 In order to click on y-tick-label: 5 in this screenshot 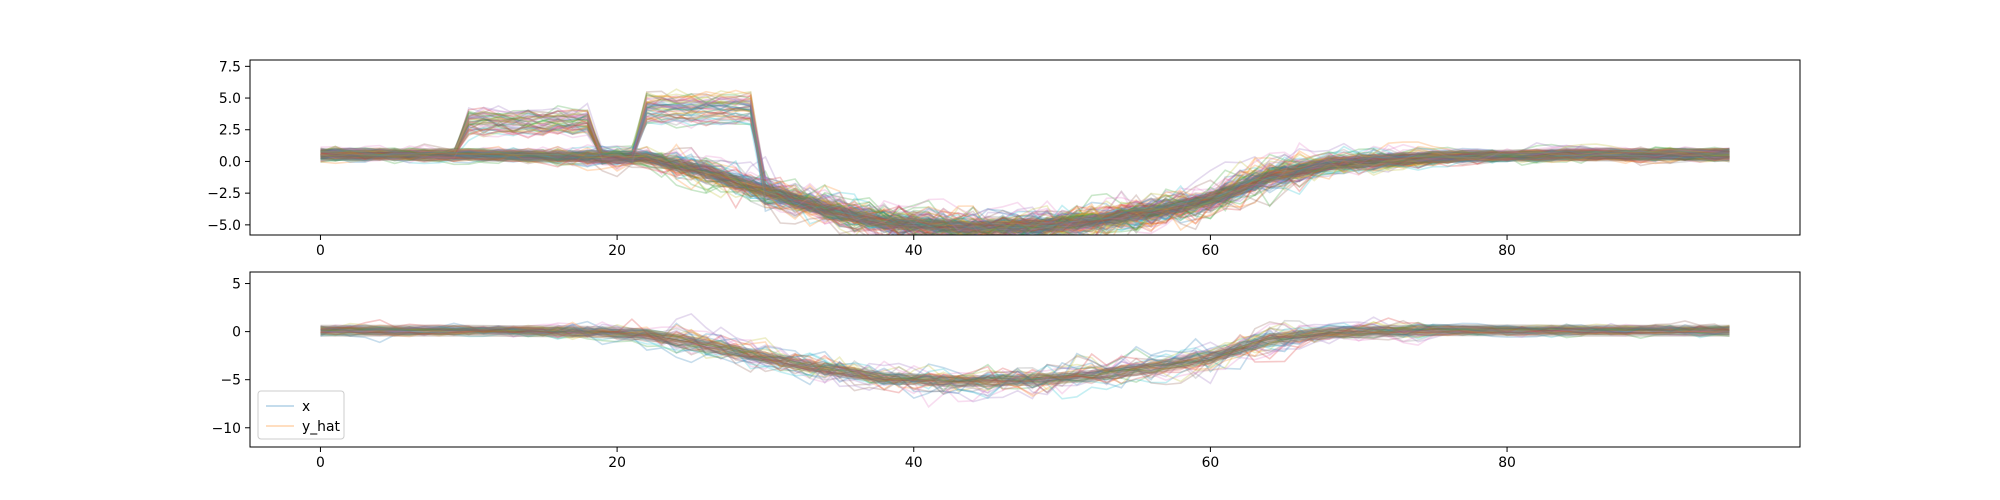, I will do `click(236, 285)`.